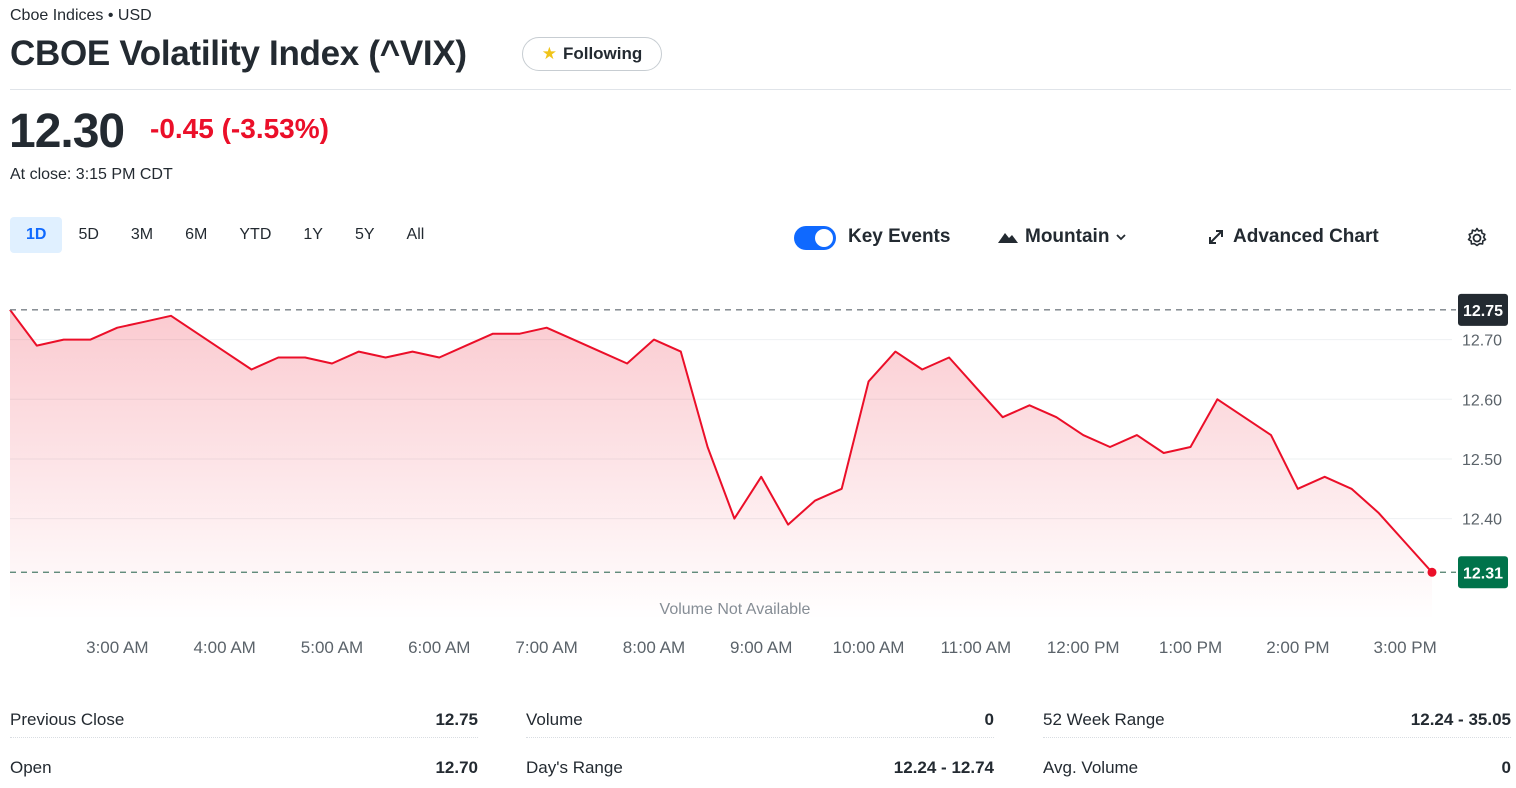 The image size is (1516, 788). What do you see at coordinates (456, 767) in the screenshot?
I see `stat-value: 12.70` at bounding box center [456, 767].